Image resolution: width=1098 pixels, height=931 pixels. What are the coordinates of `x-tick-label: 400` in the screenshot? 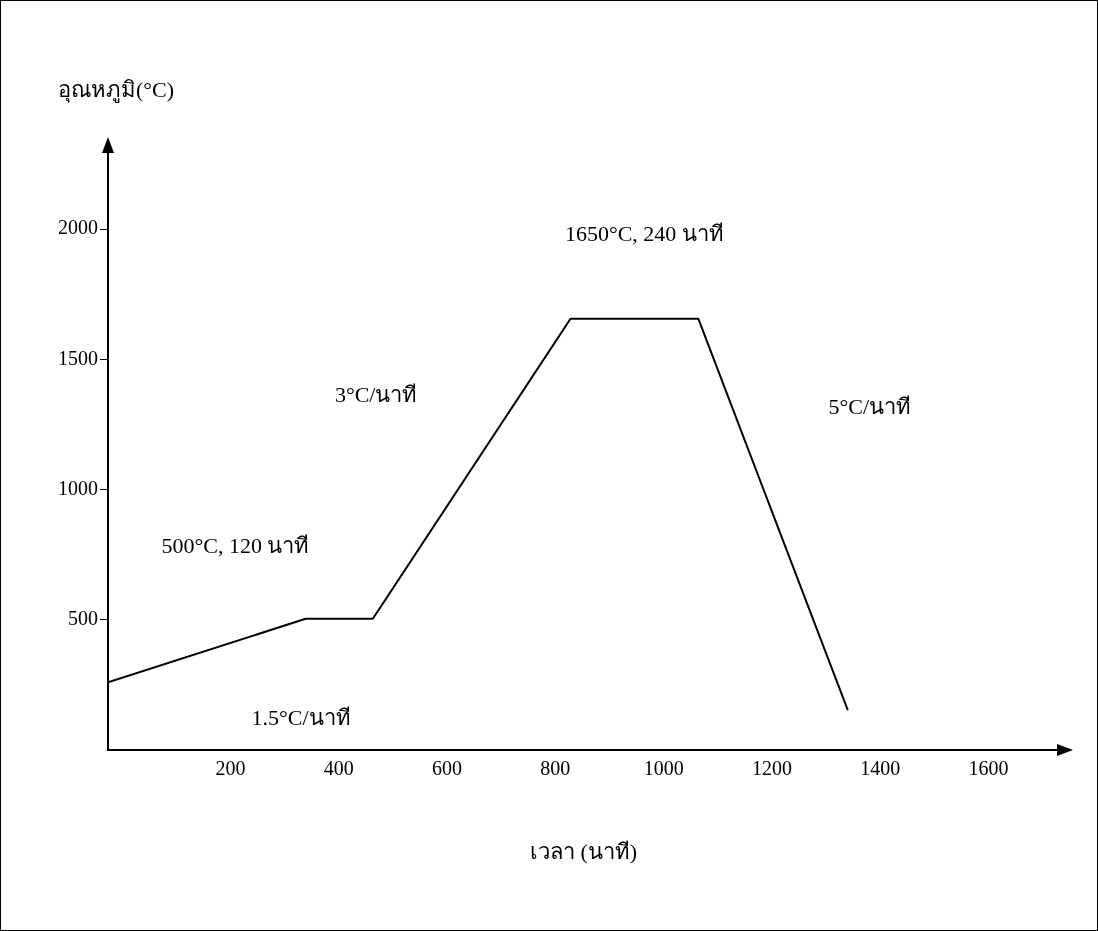 It's located at (338, 768).